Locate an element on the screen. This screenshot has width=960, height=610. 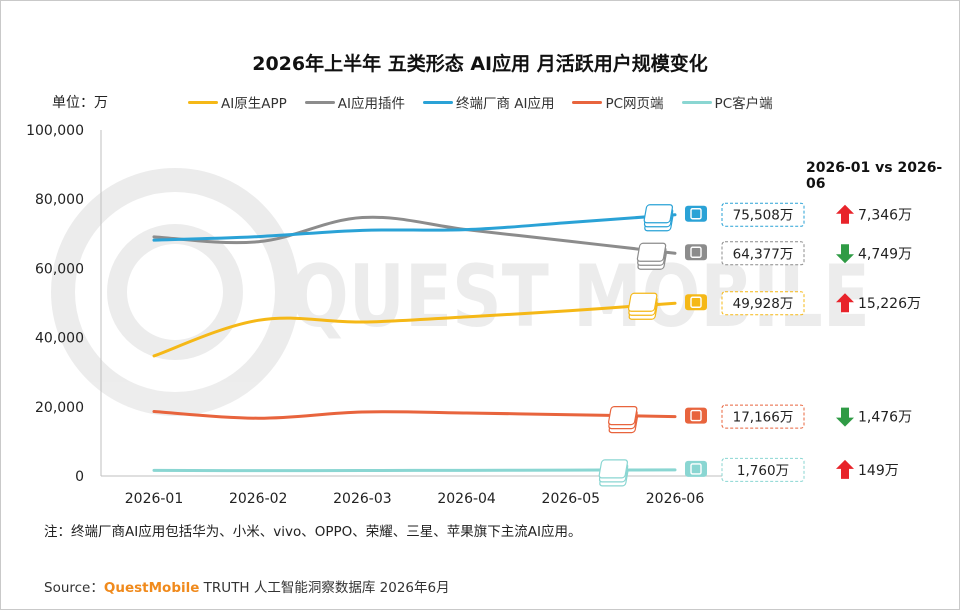
y-tick-label: 100,000 is located at coordinates (55, 131).